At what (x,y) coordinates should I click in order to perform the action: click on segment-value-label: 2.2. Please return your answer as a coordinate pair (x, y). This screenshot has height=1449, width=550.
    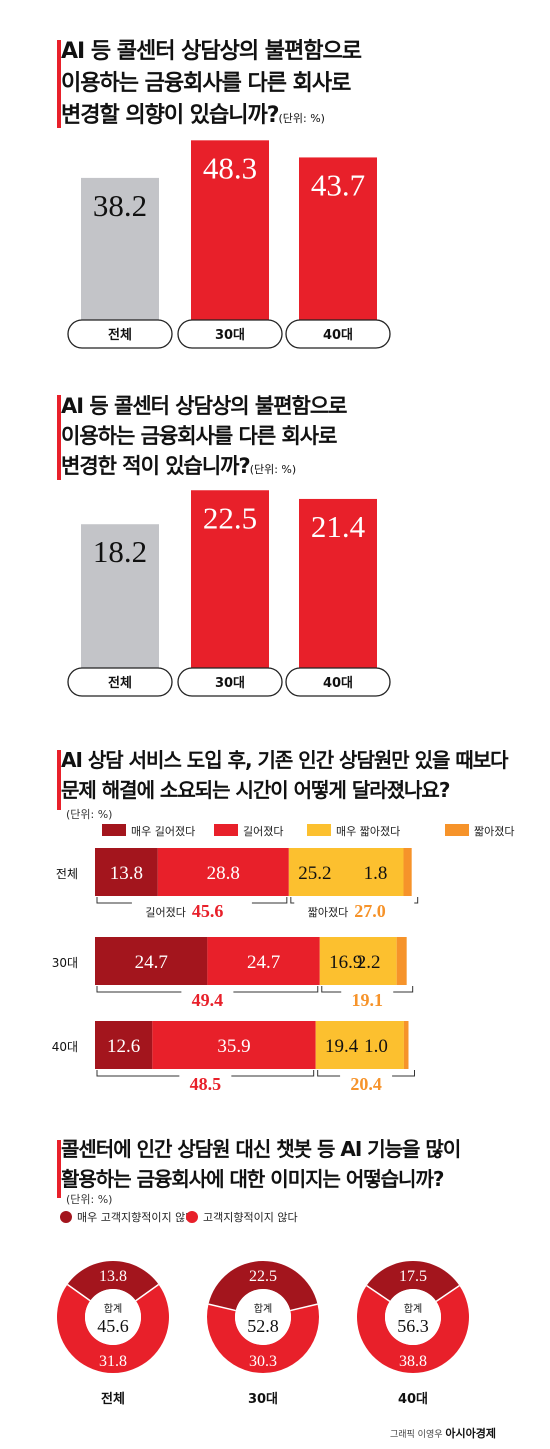
    Looking at the image, I should click on (369, 962).